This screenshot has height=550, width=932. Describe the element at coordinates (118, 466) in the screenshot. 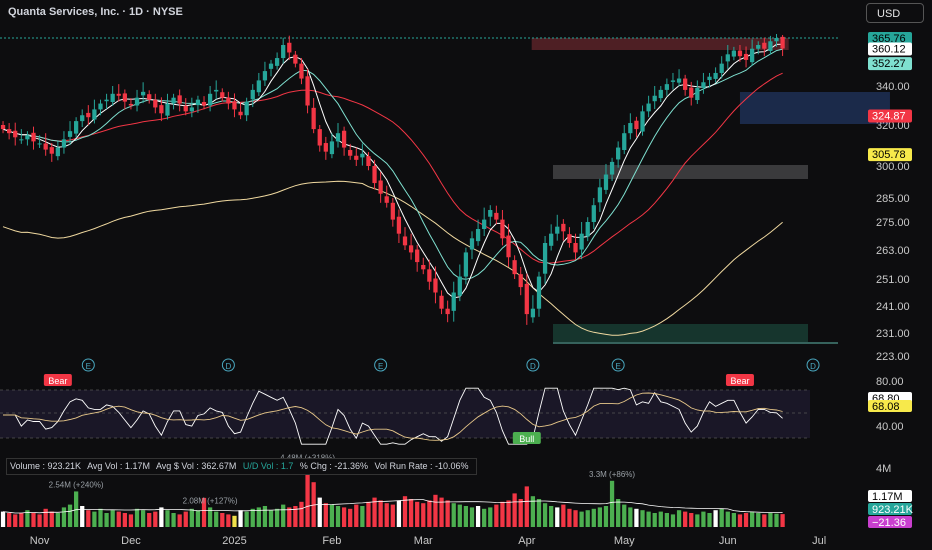

I see `avg-volume: Avg Vol : 1.17M` at that location.